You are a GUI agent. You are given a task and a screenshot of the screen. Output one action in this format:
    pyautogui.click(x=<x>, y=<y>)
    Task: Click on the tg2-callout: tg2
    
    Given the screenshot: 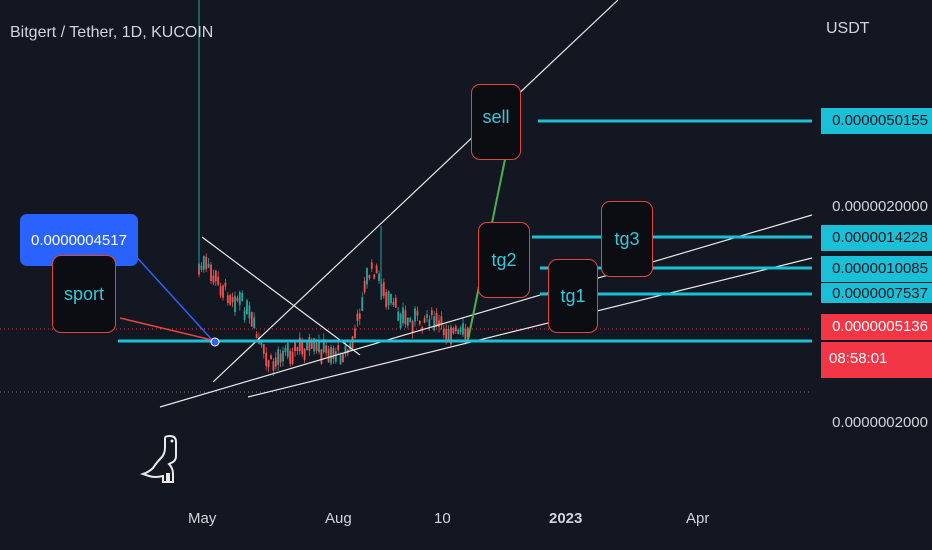 What is the action you would take?
    pyautogui.click(x=504, y=260)
    